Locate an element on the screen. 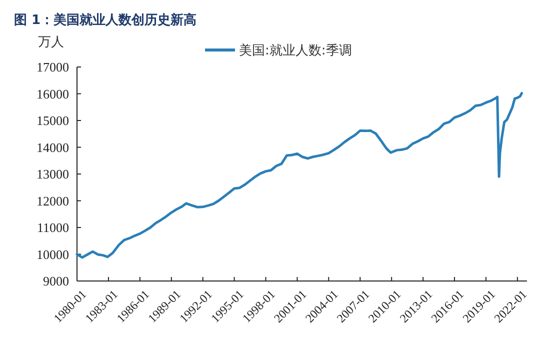 Image resolution: width=553 pixels, height=341 pixels. y-tick-label: 14000 is located at coordinates (52, 147).